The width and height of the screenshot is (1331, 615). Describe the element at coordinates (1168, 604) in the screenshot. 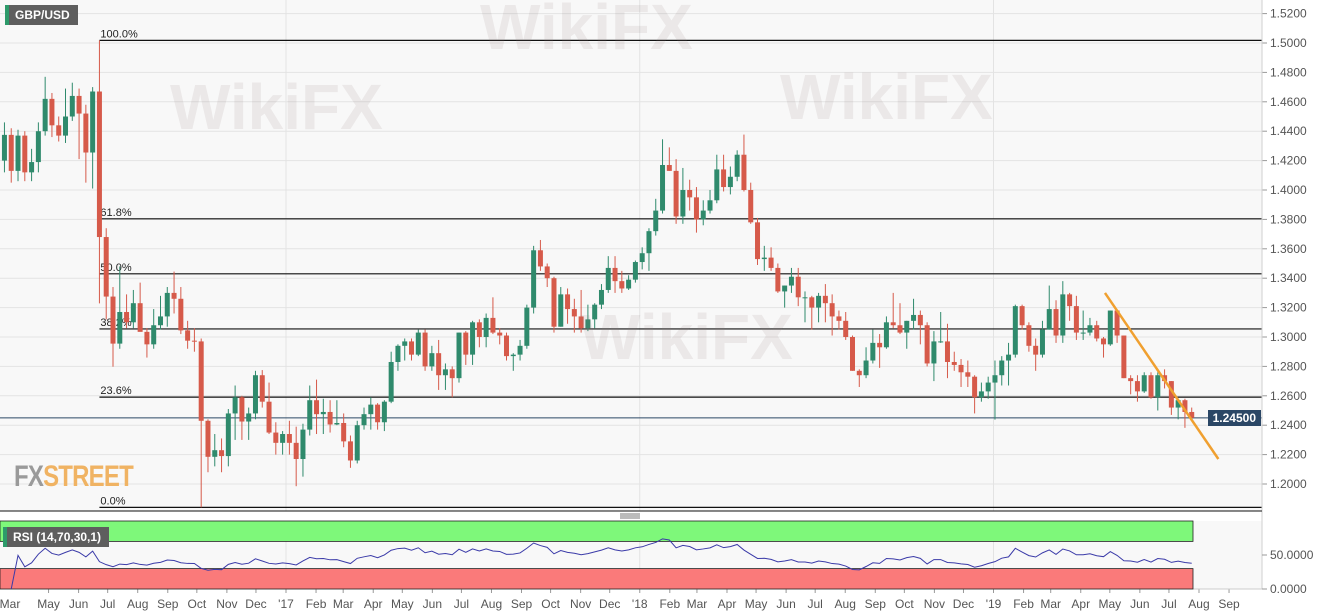

I see `x-tick-label: Jul` at that location.